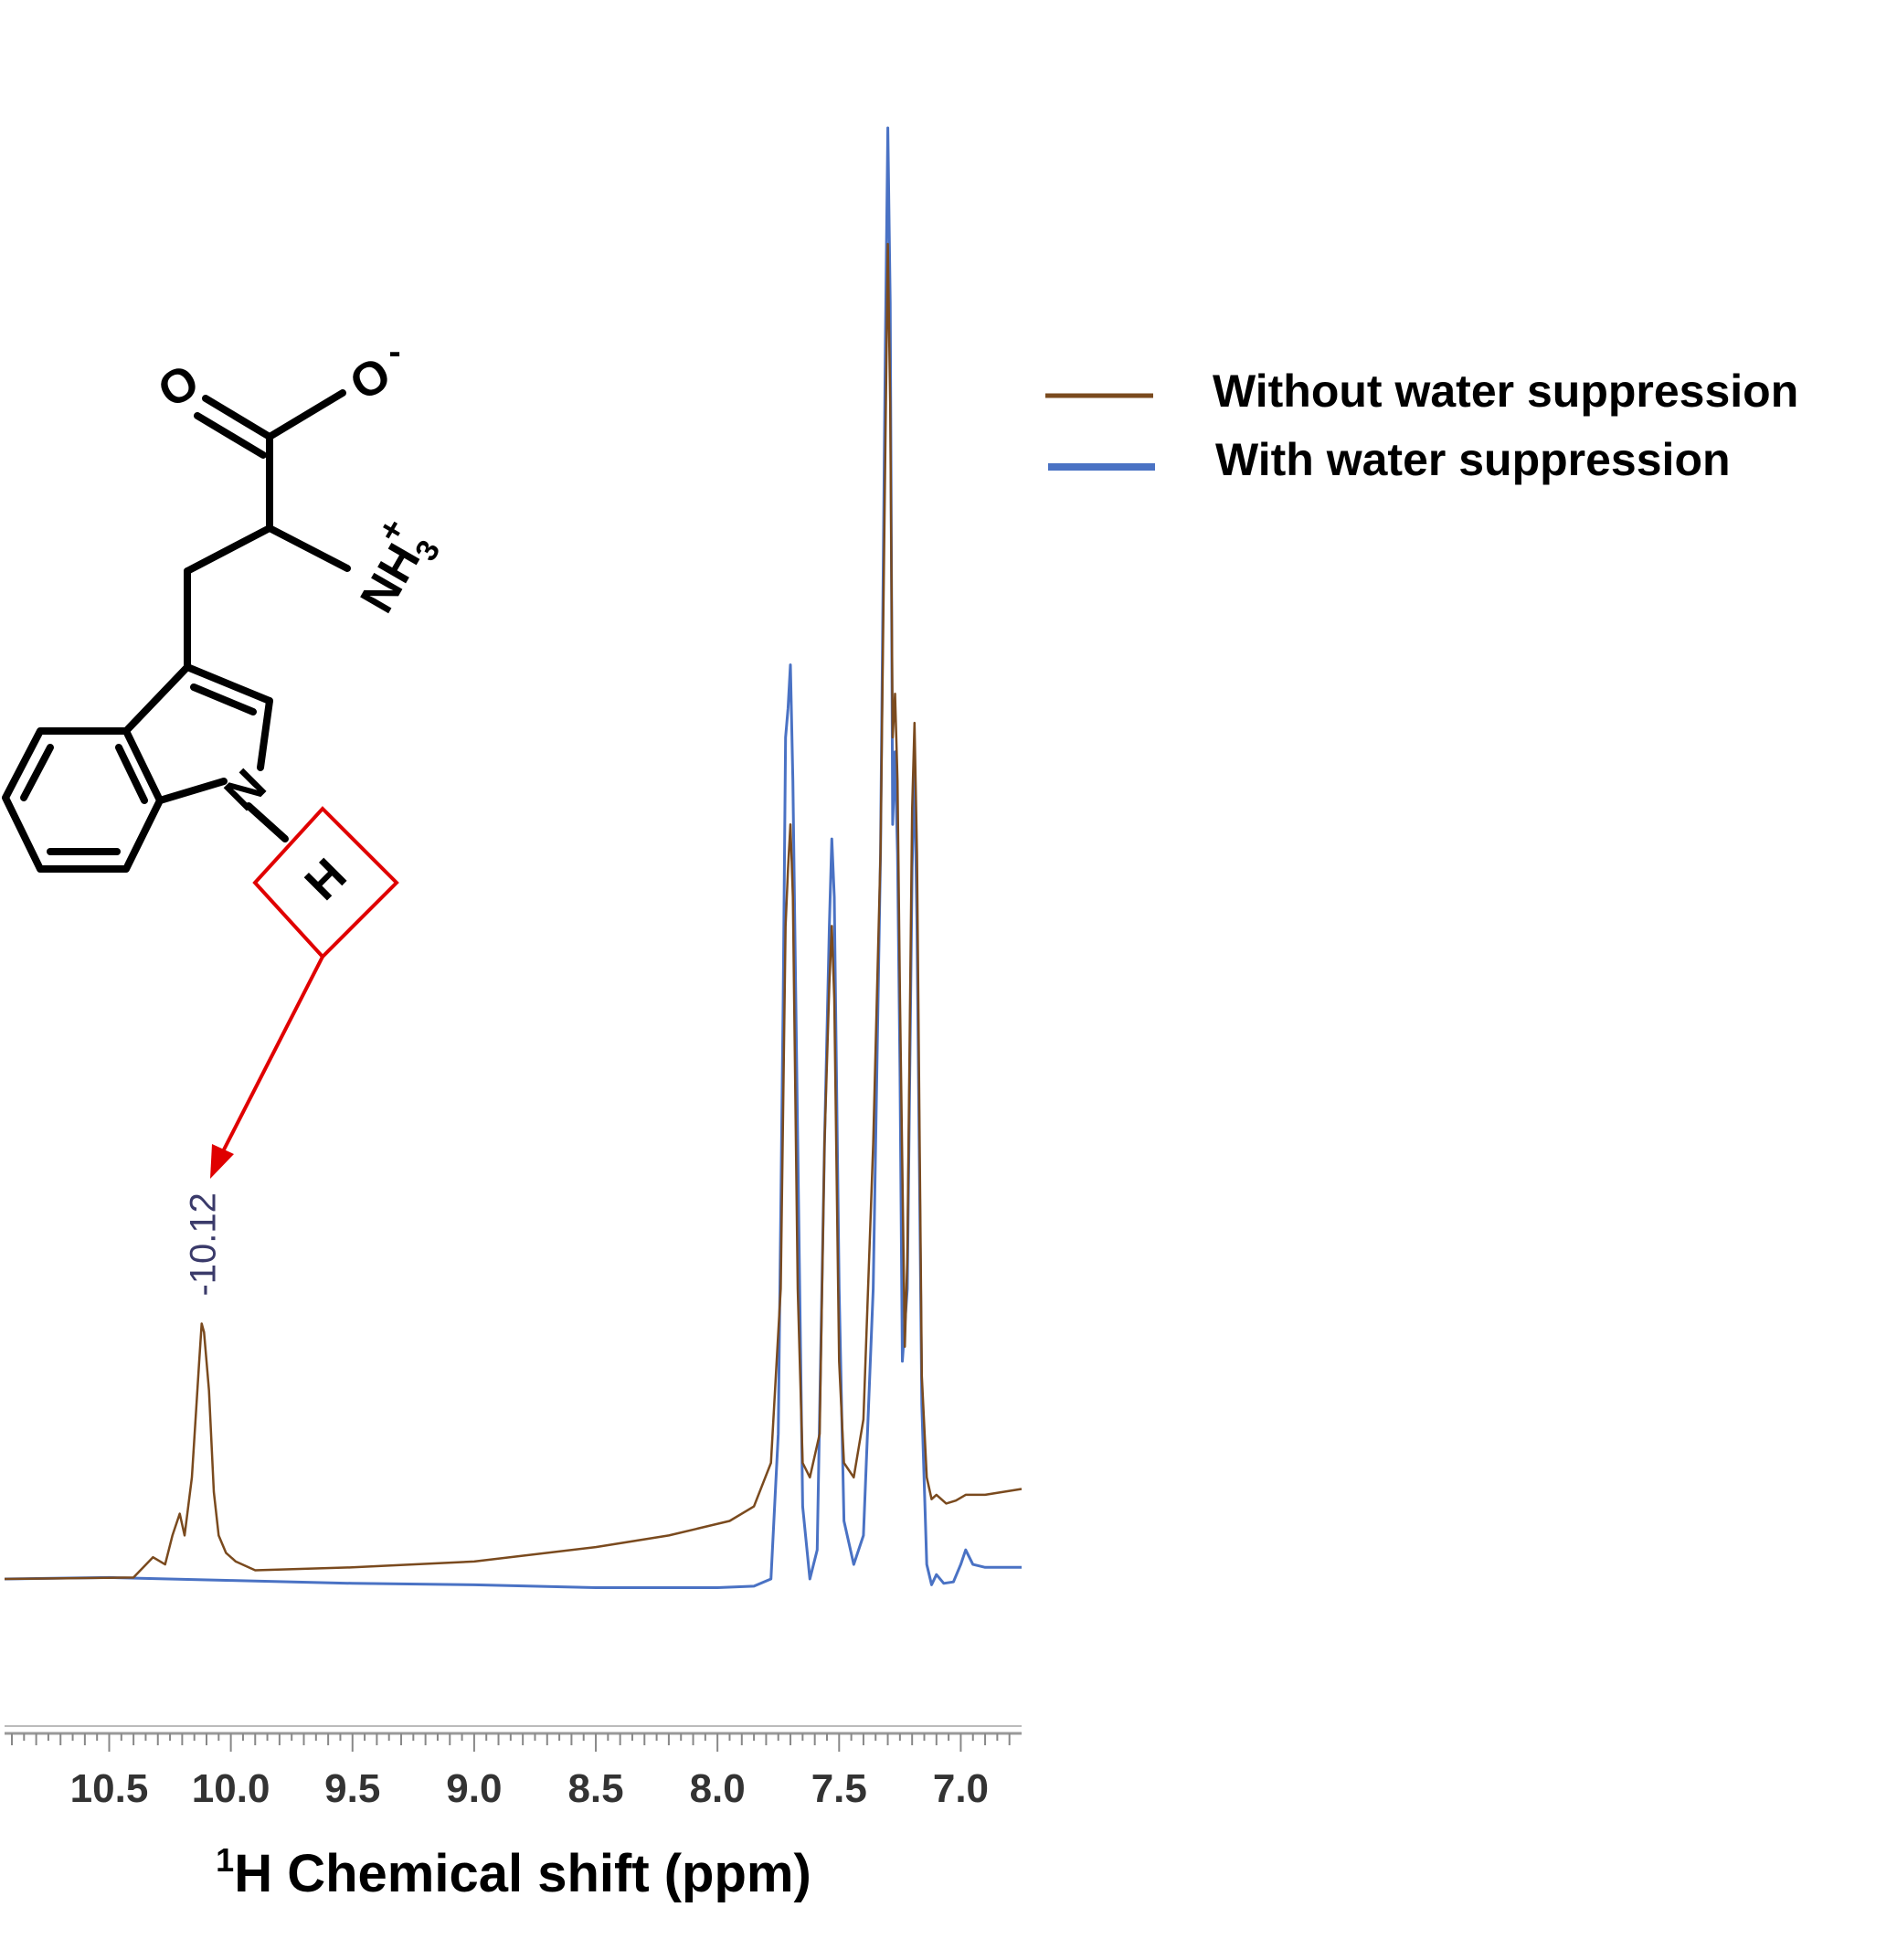 Image resolution: width=1897 pixels, height=1960 pixels. What do you see at coordinates (1506, 392) in the screenshot?
I see `legend-label-without: Without water suppression` at bounding box center [1506, 392].